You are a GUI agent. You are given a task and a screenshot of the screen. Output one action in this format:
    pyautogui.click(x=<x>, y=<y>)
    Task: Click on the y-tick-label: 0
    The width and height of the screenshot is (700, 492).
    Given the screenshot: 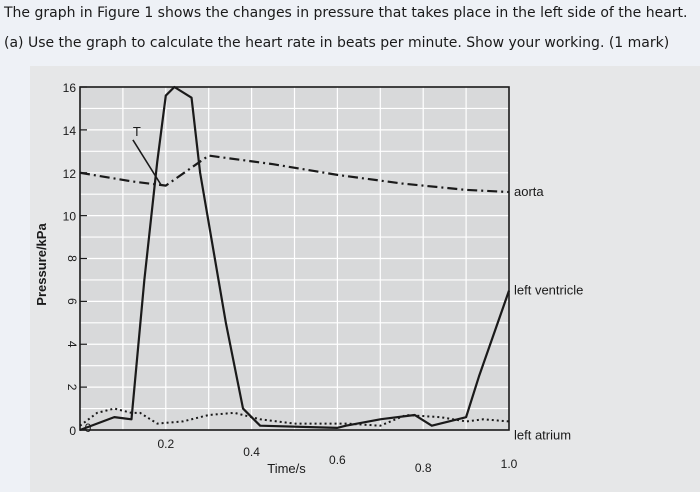 What is the action you would take?
    pyautogui.click(x=72, y=431)
    